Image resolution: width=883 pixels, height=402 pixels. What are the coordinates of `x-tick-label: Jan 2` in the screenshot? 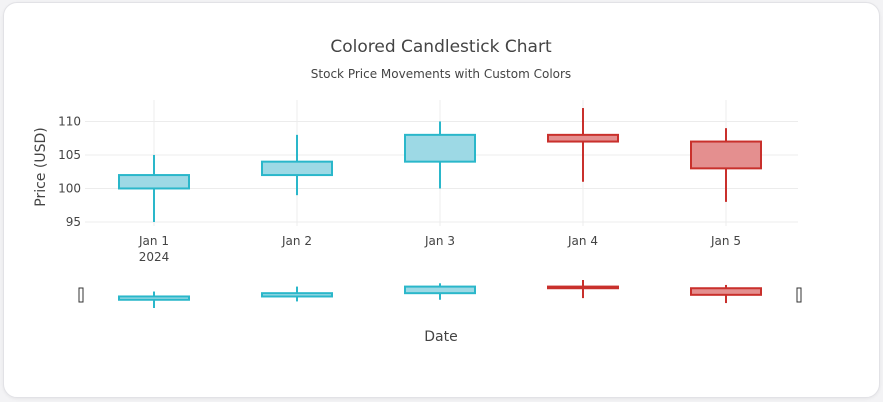 It's located at (296, 241).